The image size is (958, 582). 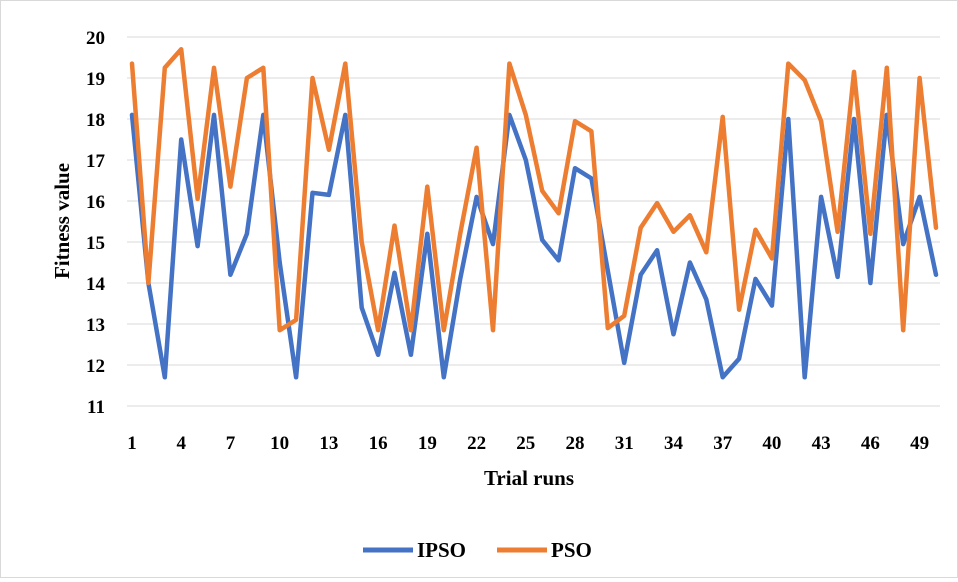 What do you see at coordinates (624, 443) in the screenshot?
I see `x-tick-label: 31` at bounding box center [624, 443].